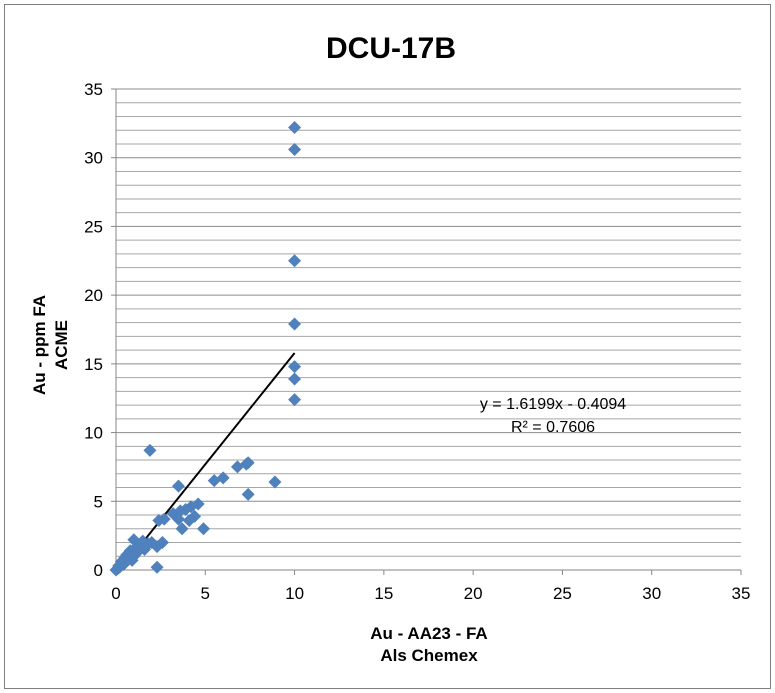 The width and height of the screenshot is (775, 693). What do you see at coordinates (428, 633) in the screenshot?
I see `x-axis-label-line1: Au - AA23 - FA` at bounding box center [428, 633].